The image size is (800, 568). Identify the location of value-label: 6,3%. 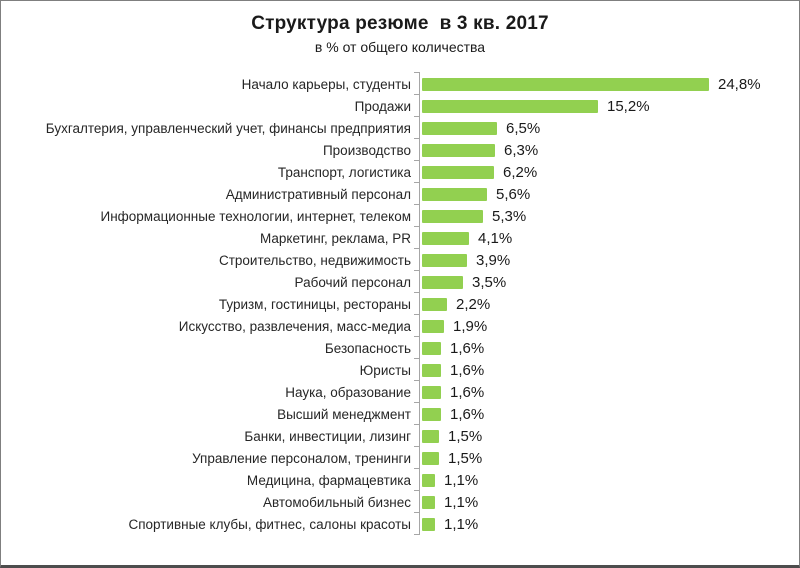
(521, 150).